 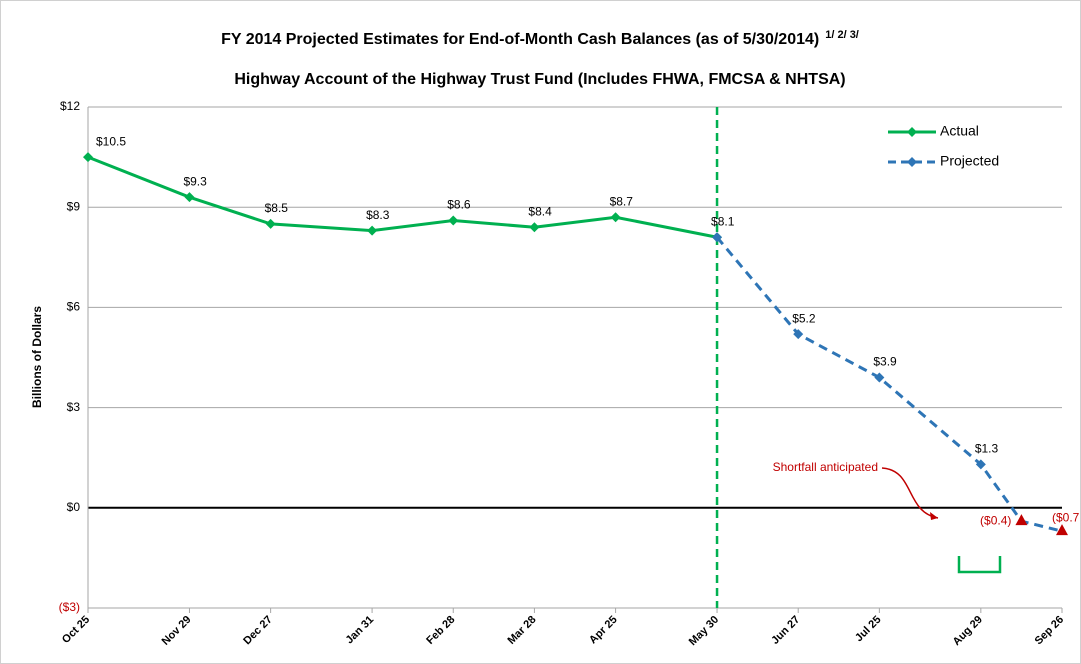 I want to click on y-tick-label: $9, so click(x=74, y=206).